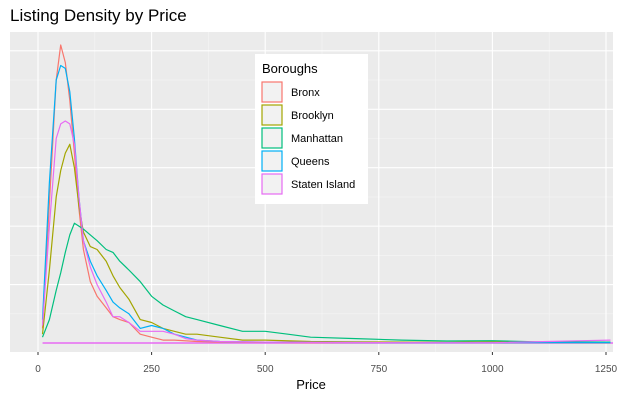 The width and height of the screenshot is (619, 400). Describe the element at coordinates (305, 93) in the screenshot. I see `legend-label-bronx: Bronx` at that location.